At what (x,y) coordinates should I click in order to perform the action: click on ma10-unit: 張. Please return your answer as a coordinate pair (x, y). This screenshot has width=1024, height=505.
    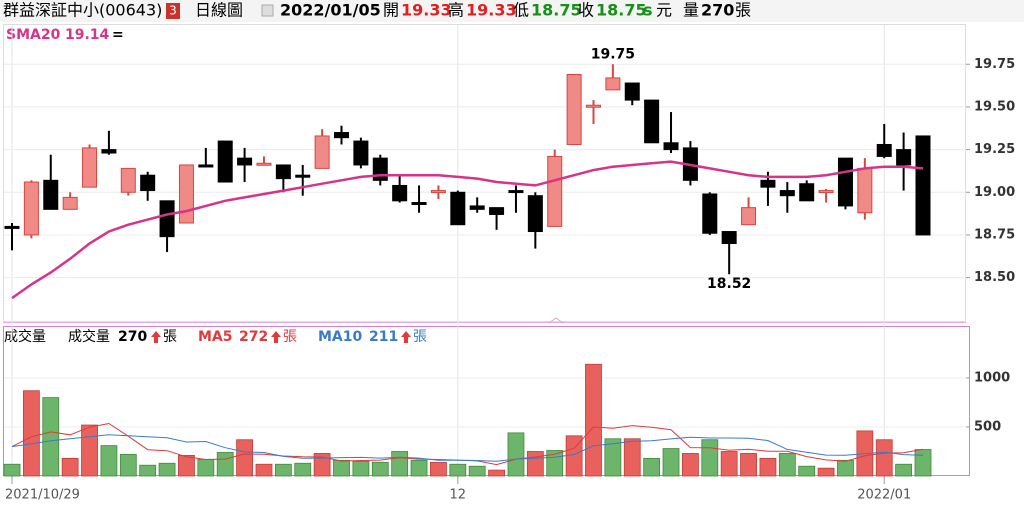
    Looking at the image, I should click on (420, 337).